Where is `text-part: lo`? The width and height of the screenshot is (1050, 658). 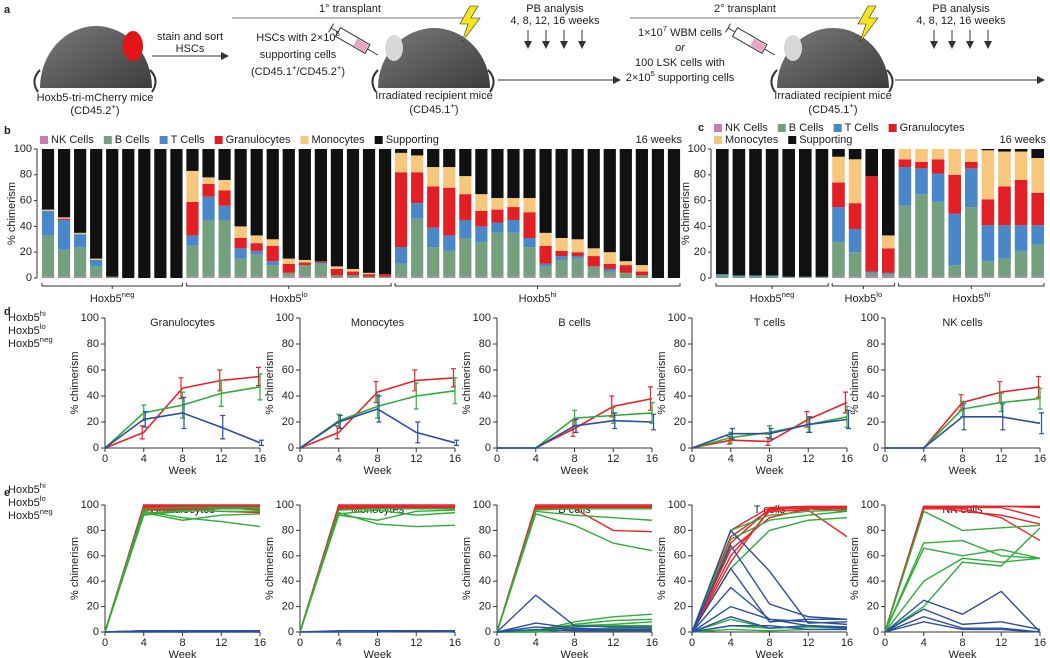
text-part: lo is located at coordinates (879, 294).